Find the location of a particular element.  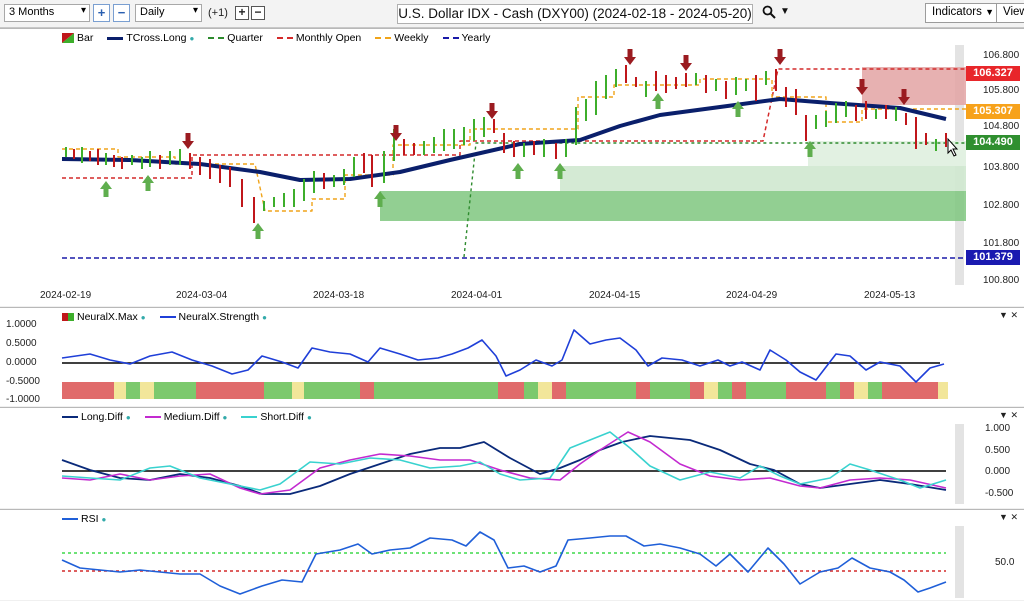

legend-tcross-label: TCross.Long is located at coordinates (156, 38).